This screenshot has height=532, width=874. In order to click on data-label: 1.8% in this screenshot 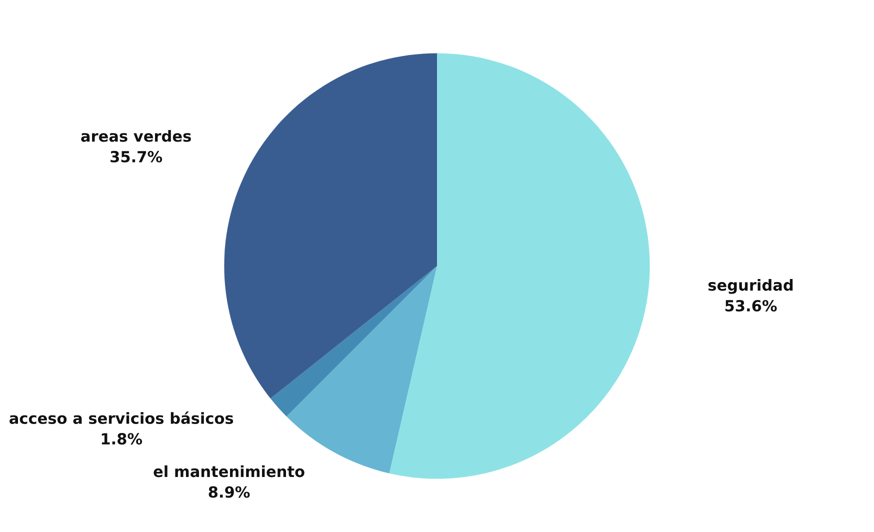, I will do `click(122, 439)`.